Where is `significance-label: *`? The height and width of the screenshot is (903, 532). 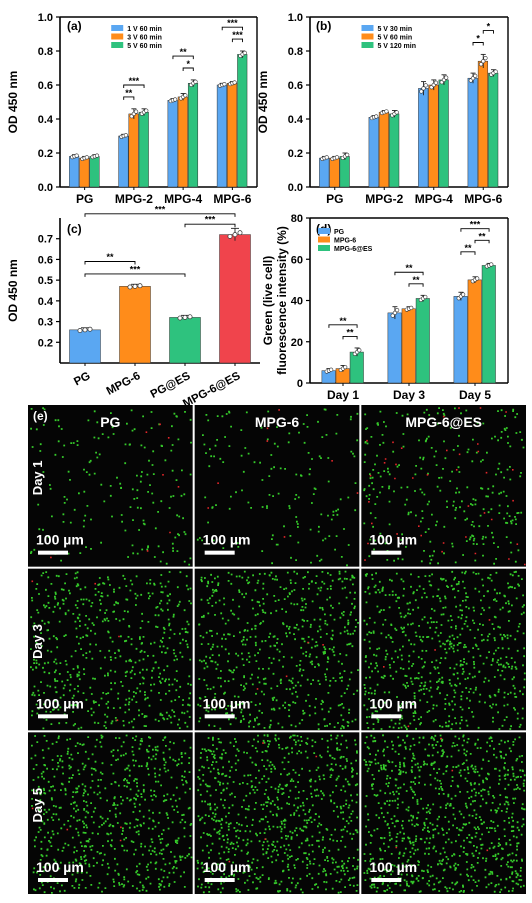 significance-label: * is located at coordinates (188, 64).